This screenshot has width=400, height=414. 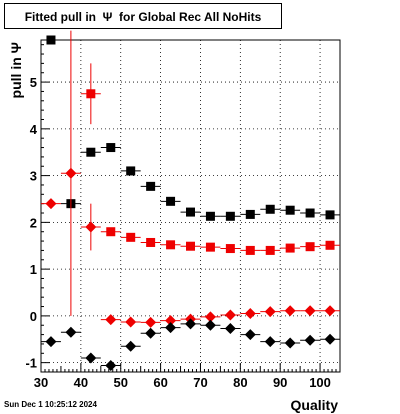 I want to click on x-tick-label: 80, so click(x=240, y=382).